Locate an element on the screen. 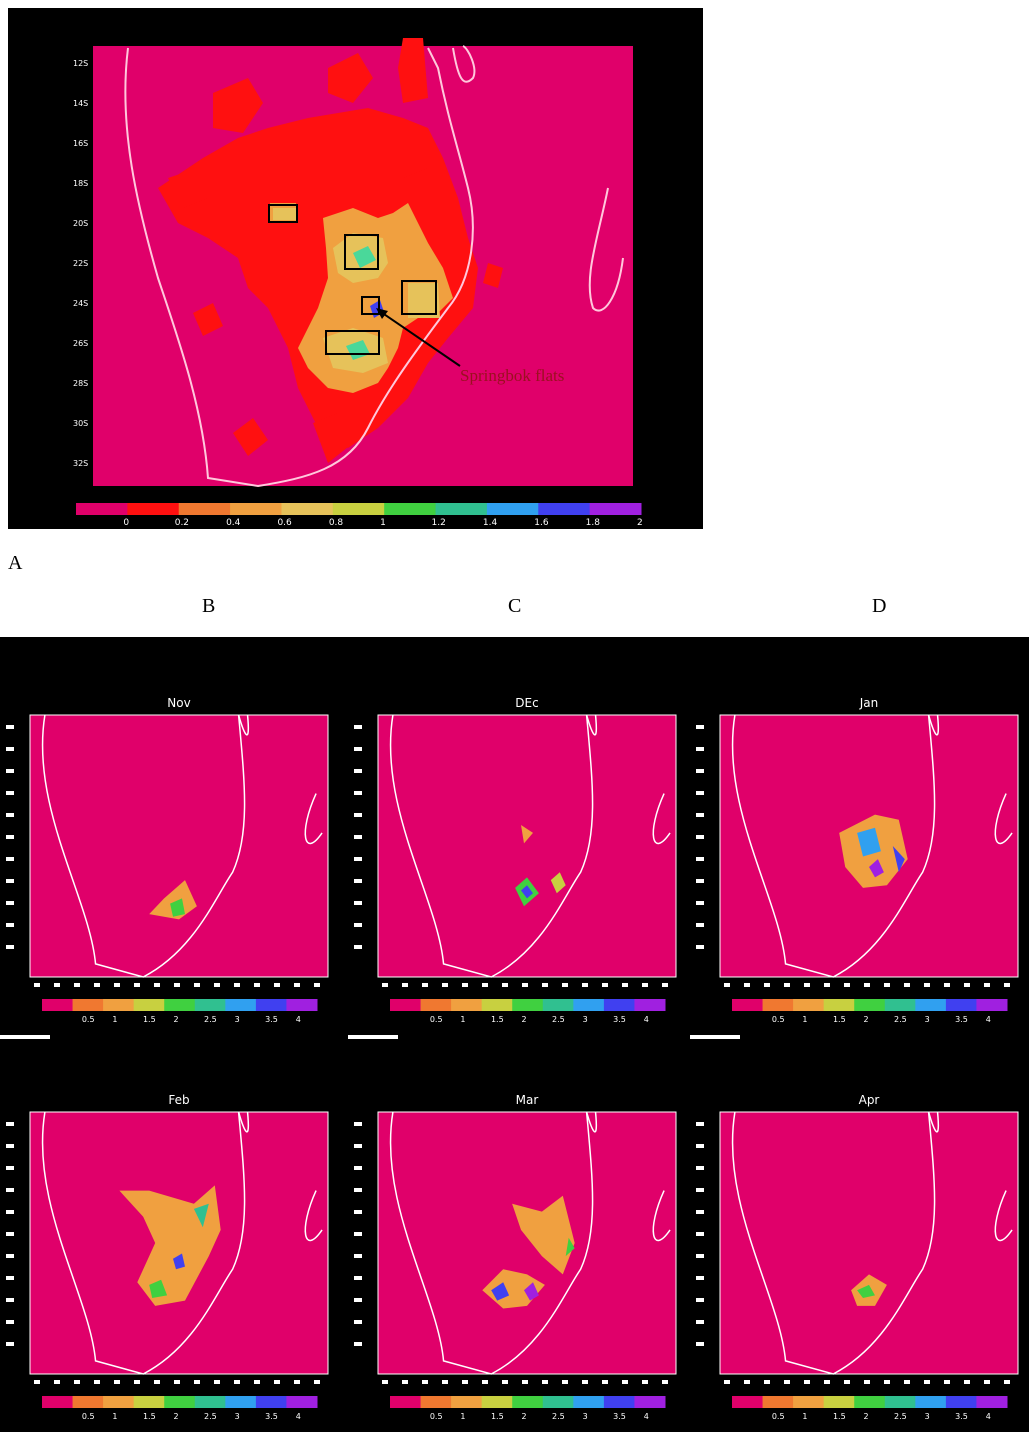 Image resolution: width=1029 pixels, height=1437 pixels. panel-a-coastline-north is located at coordinates (464, 64).